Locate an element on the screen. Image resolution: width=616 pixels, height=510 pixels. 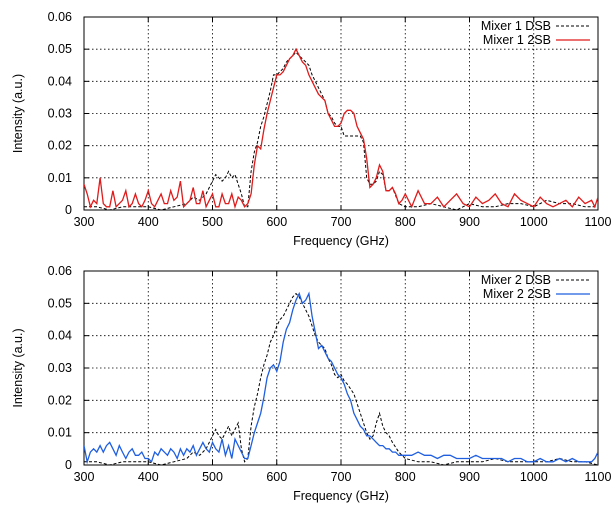
legend-label: Mixer 2 DSB is located at coordinates (516, 280).